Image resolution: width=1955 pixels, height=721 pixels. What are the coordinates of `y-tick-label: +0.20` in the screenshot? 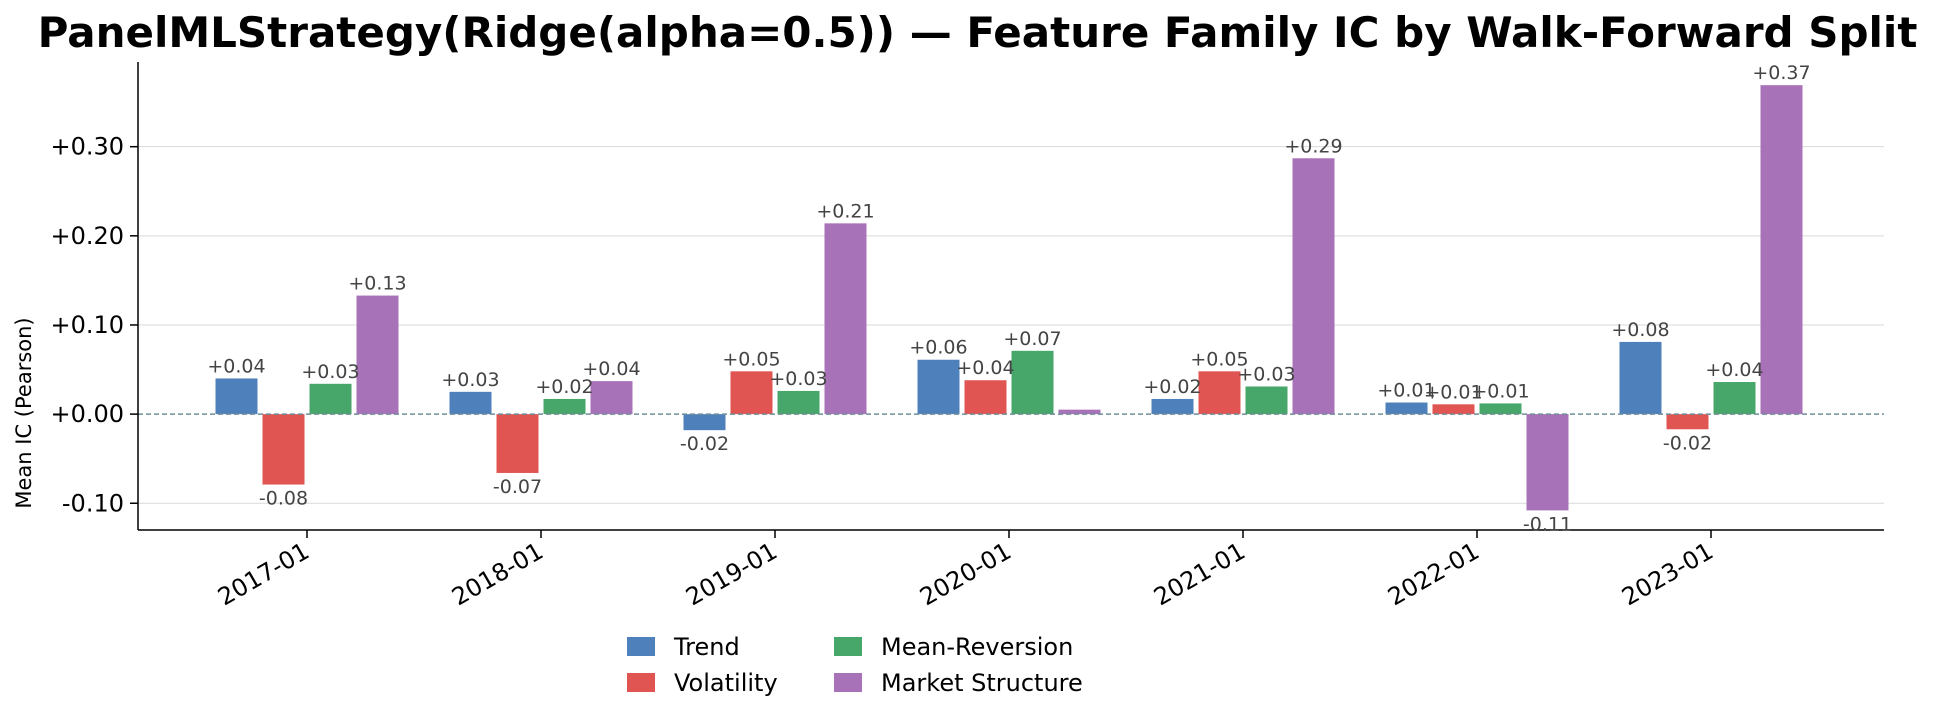 It's located at (87, 236).